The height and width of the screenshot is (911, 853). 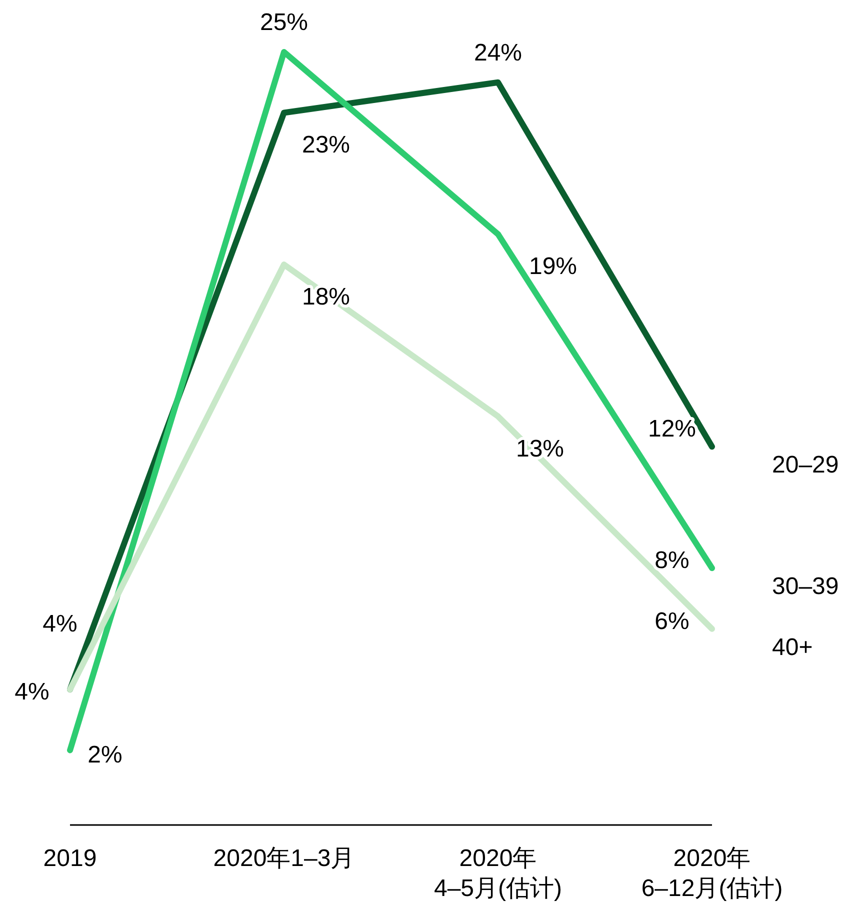 What do you see at coordinates (284, 22) in the screenshot?
I see `data-label: 25%` at bounding box center [284, 22].